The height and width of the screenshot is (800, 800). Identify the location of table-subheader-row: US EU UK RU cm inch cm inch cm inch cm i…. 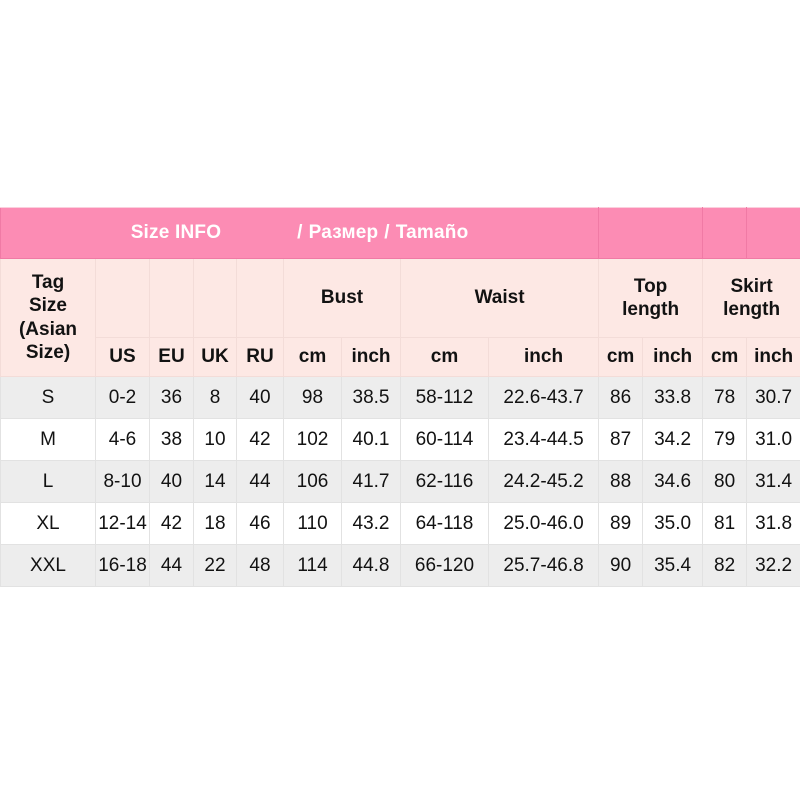
(400, 357).